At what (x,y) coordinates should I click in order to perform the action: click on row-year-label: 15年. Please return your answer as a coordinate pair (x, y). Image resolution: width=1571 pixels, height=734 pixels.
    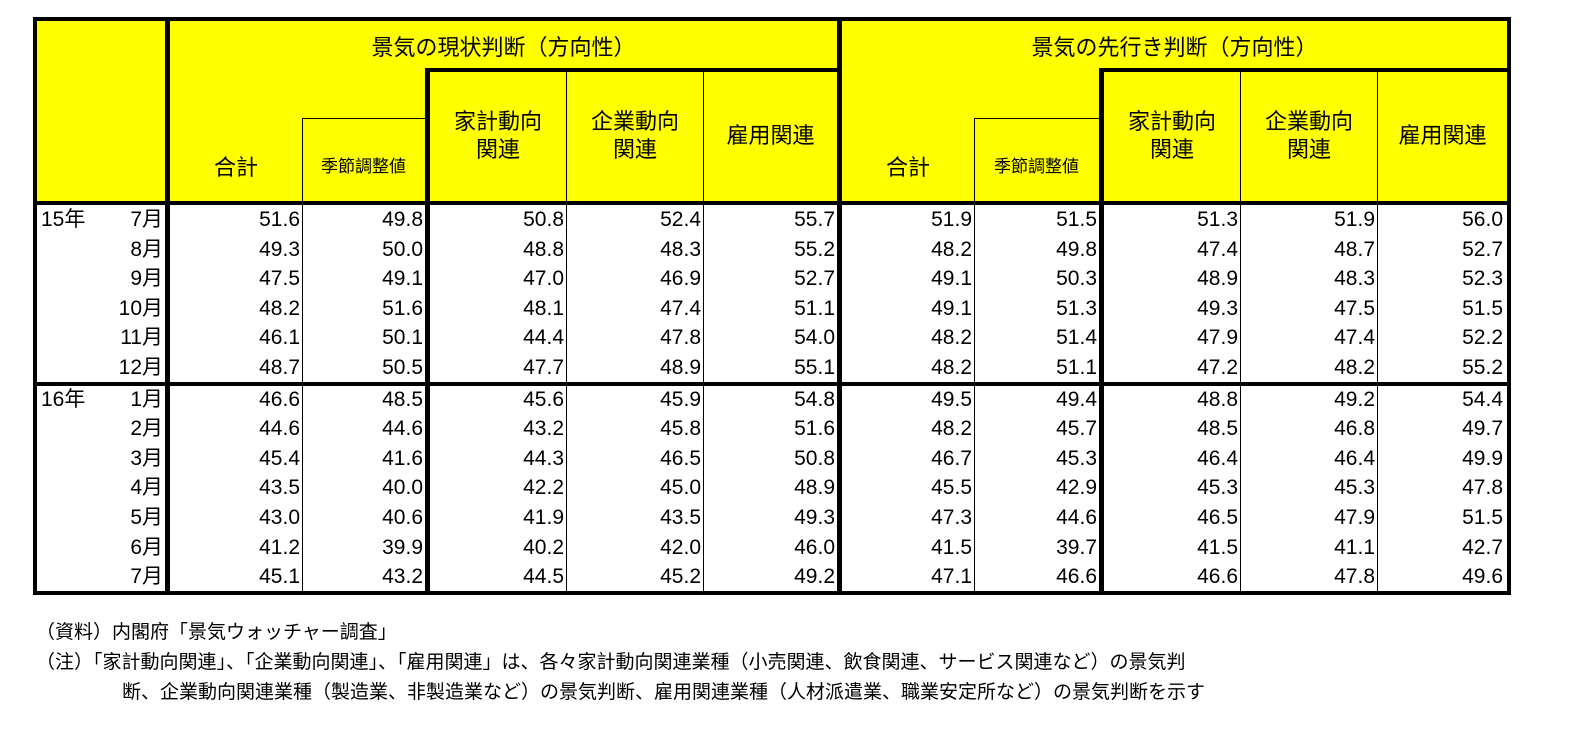
    Looking at the image, I should click on (63, 219).